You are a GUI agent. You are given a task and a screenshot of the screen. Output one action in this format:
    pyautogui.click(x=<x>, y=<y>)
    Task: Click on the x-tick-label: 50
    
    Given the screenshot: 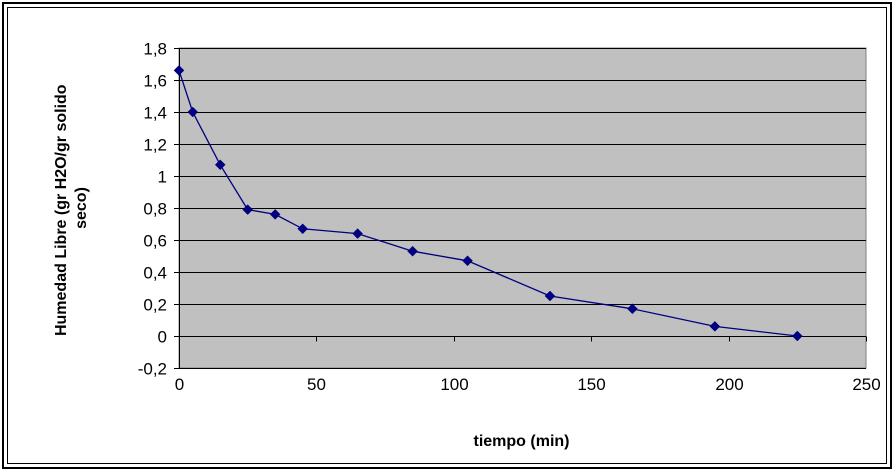 What is the action you would take?
    pyautogui.click(x=316, y=384)
    